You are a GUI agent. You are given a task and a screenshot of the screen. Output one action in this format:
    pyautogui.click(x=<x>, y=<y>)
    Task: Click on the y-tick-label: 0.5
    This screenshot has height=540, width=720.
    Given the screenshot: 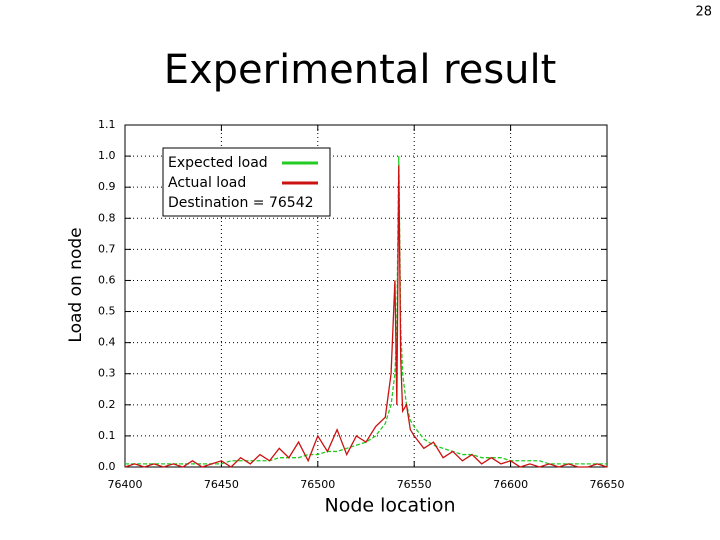 What is the action you would take?
    pyautogui.click(x=107, y=311)
    